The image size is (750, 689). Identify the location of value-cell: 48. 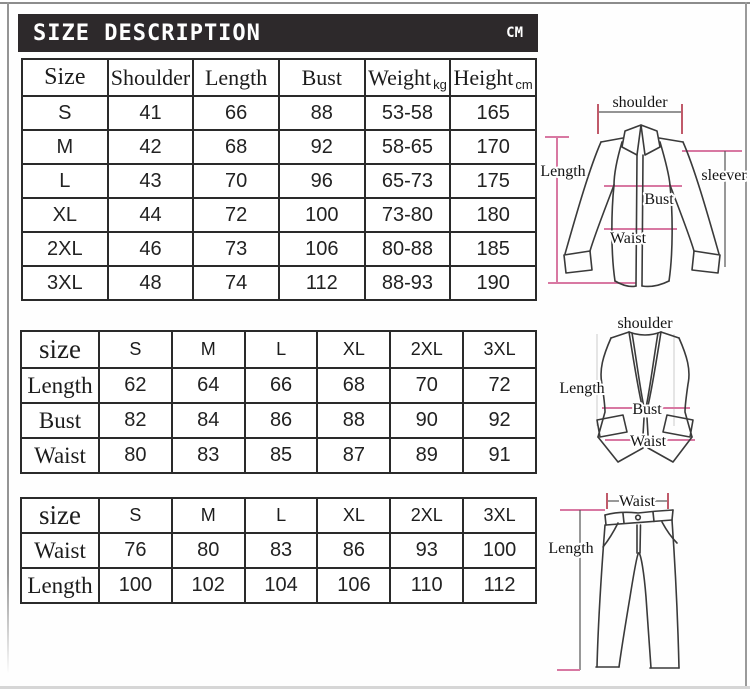
(150, 283).